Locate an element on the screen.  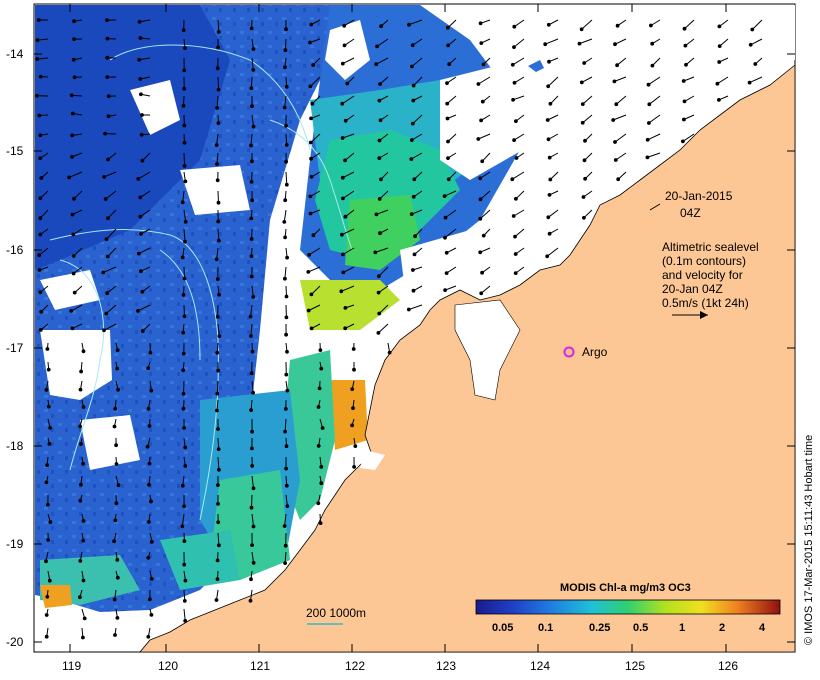
lat-label: -20 is located at coordinates (15, 642).